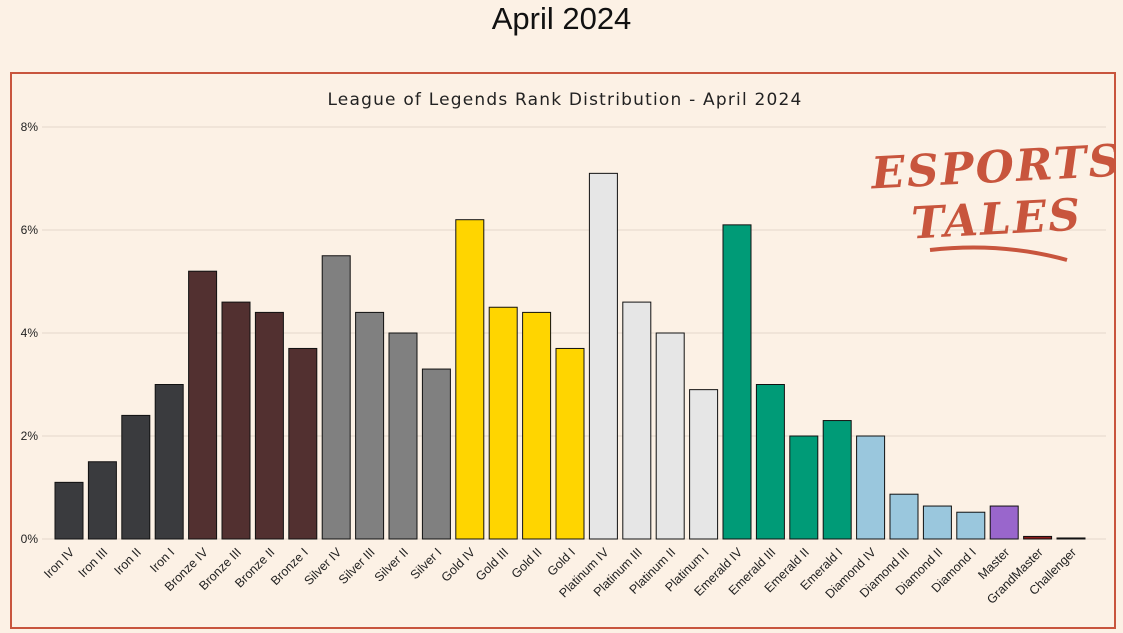  What do you see at coordinates (323, 566) in the screenshot?
I see `x-tick-label: Silver IV` at bounding box center [323, 566].